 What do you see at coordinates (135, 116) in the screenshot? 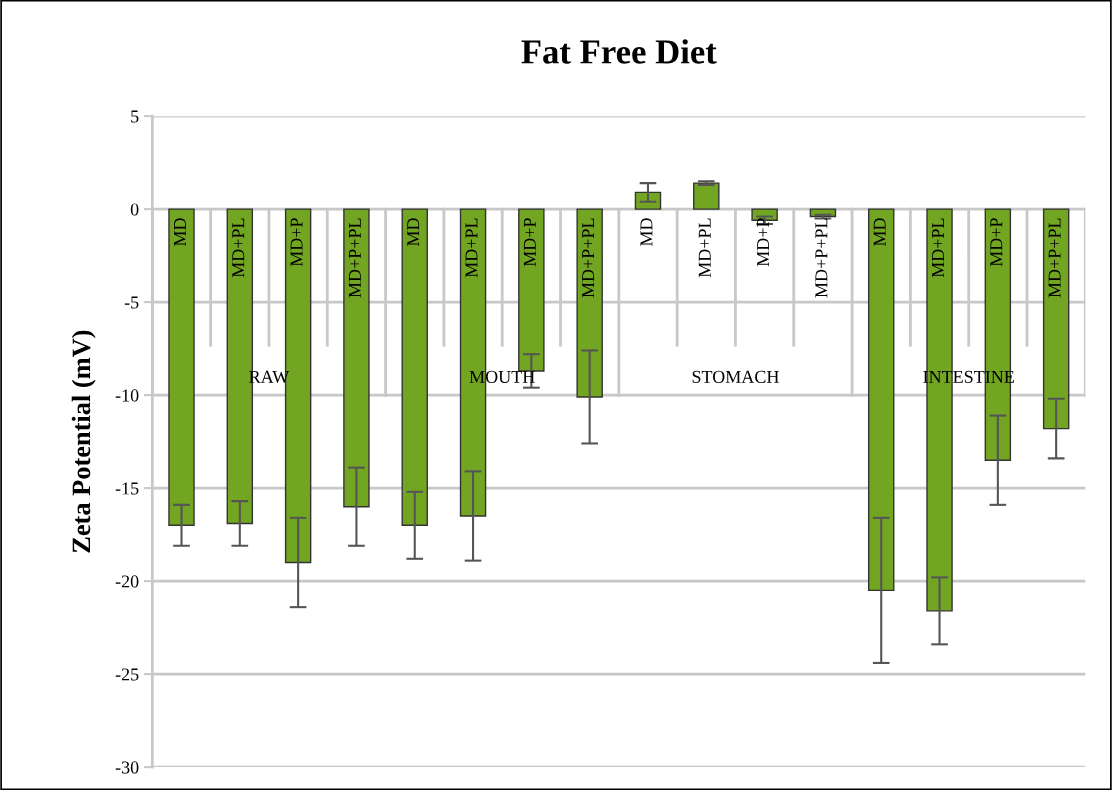
I see `y-tick-label: 5` at bounding box center [135, 116].